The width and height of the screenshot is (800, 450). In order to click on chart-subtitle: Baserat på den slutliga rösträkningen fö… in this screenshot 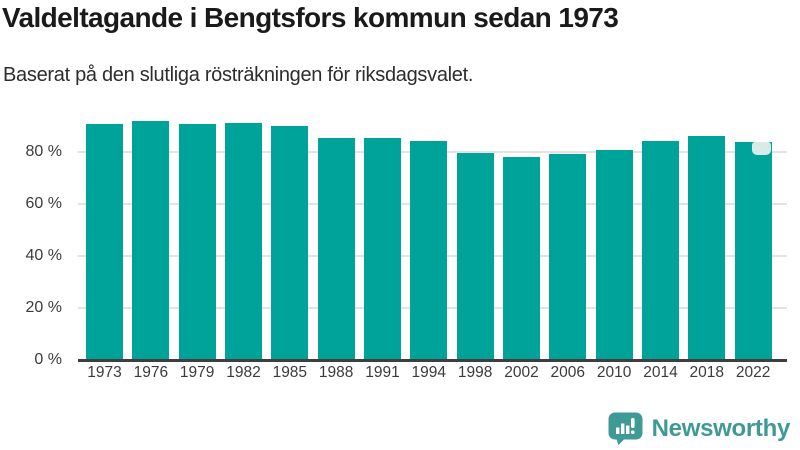, I will do `click(238, 75)`.